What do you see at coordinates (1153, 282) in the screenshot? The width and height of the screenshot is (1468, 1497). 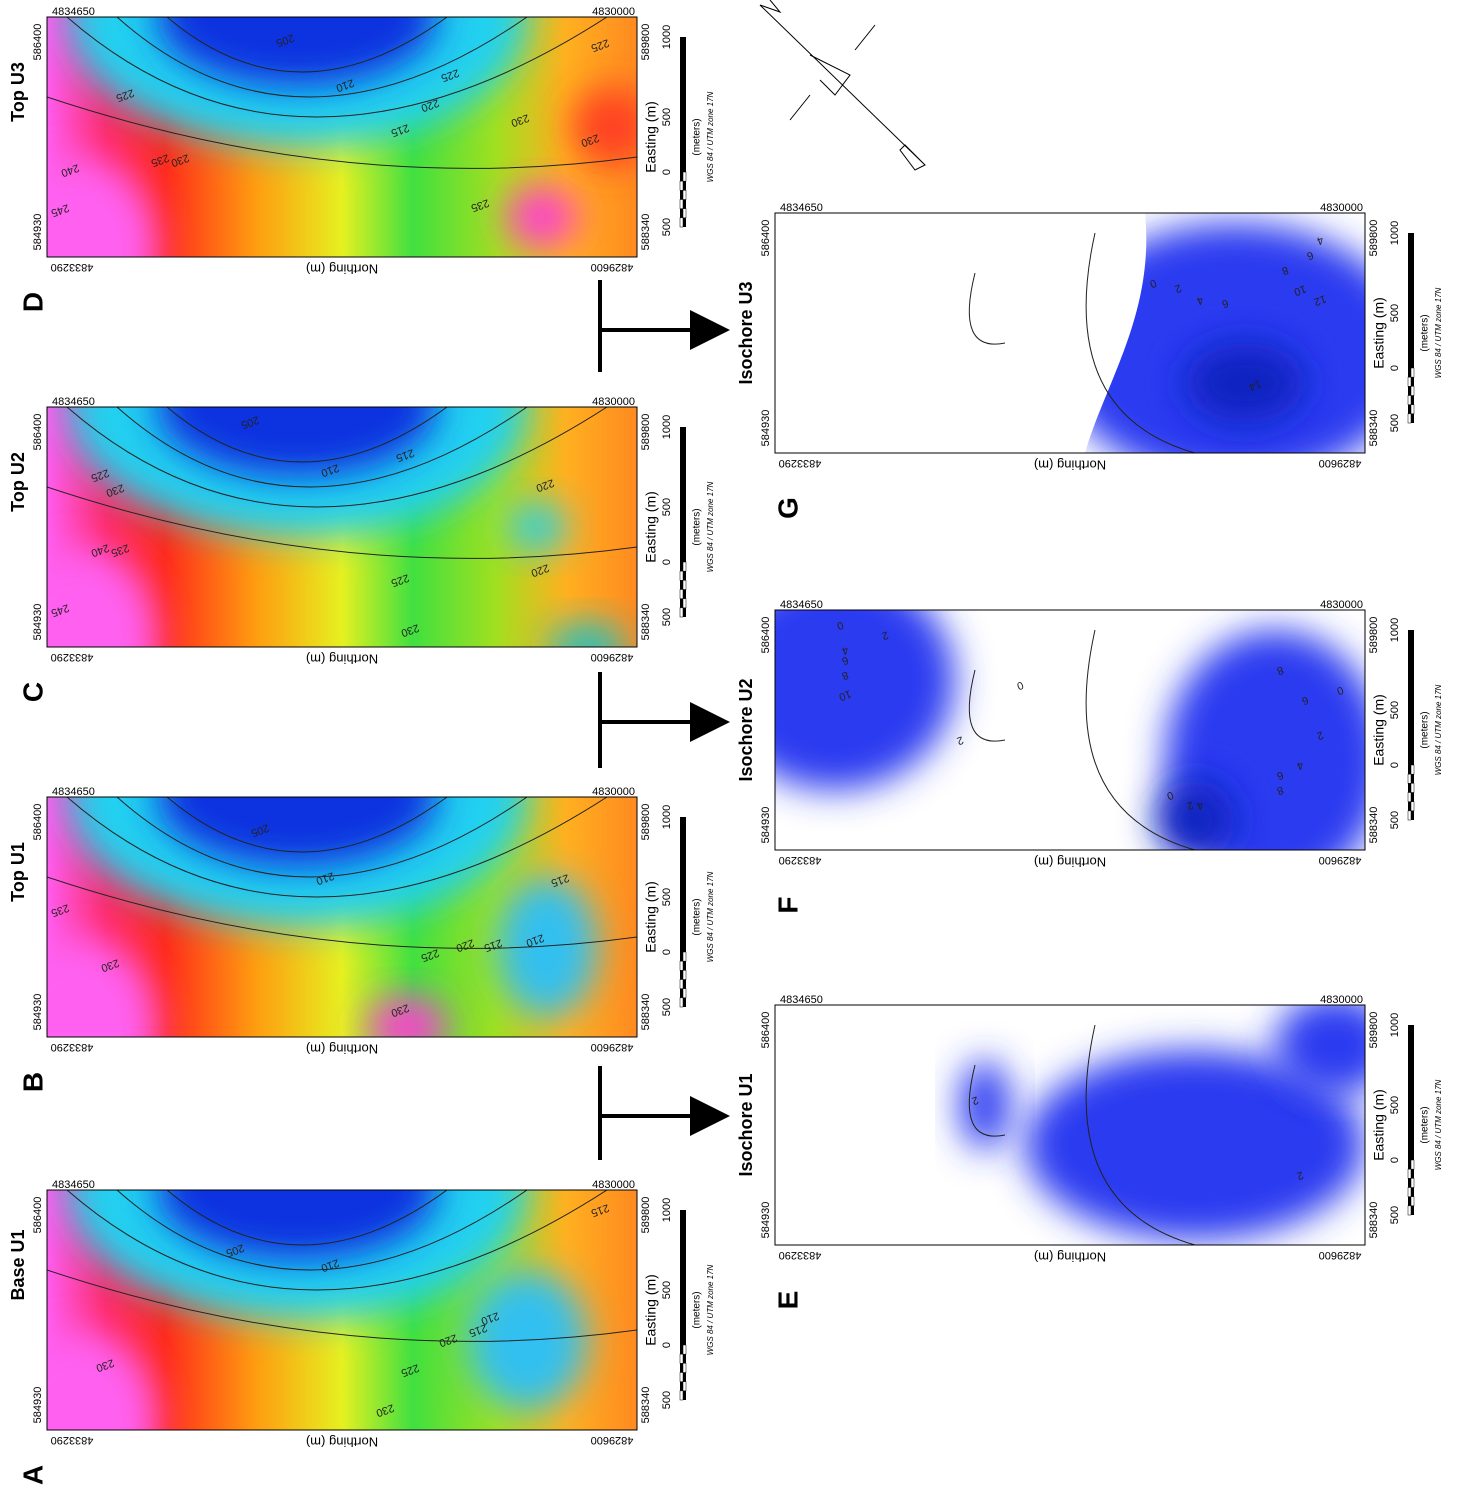 I see `contour-label: 0` at bounding box center [1153, 282].